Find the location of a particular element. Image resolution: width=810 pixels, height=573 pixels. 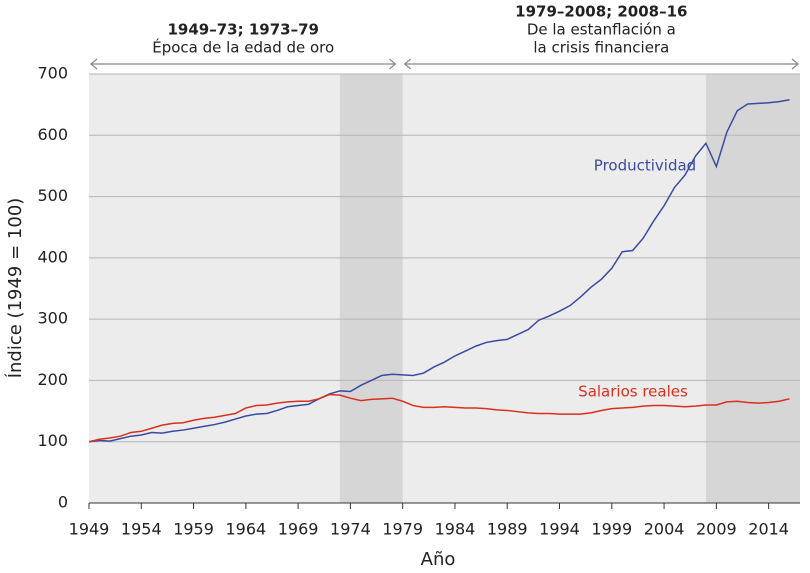

x-tick-label: 1984 is located at coordinates (455, 529).